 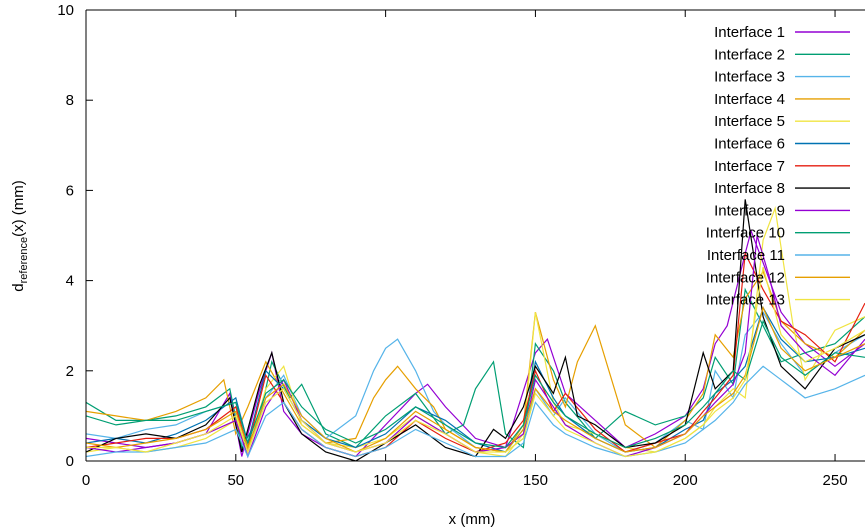 I want to click on legend-label-13: Interface 13, so click(x=745, y=300).